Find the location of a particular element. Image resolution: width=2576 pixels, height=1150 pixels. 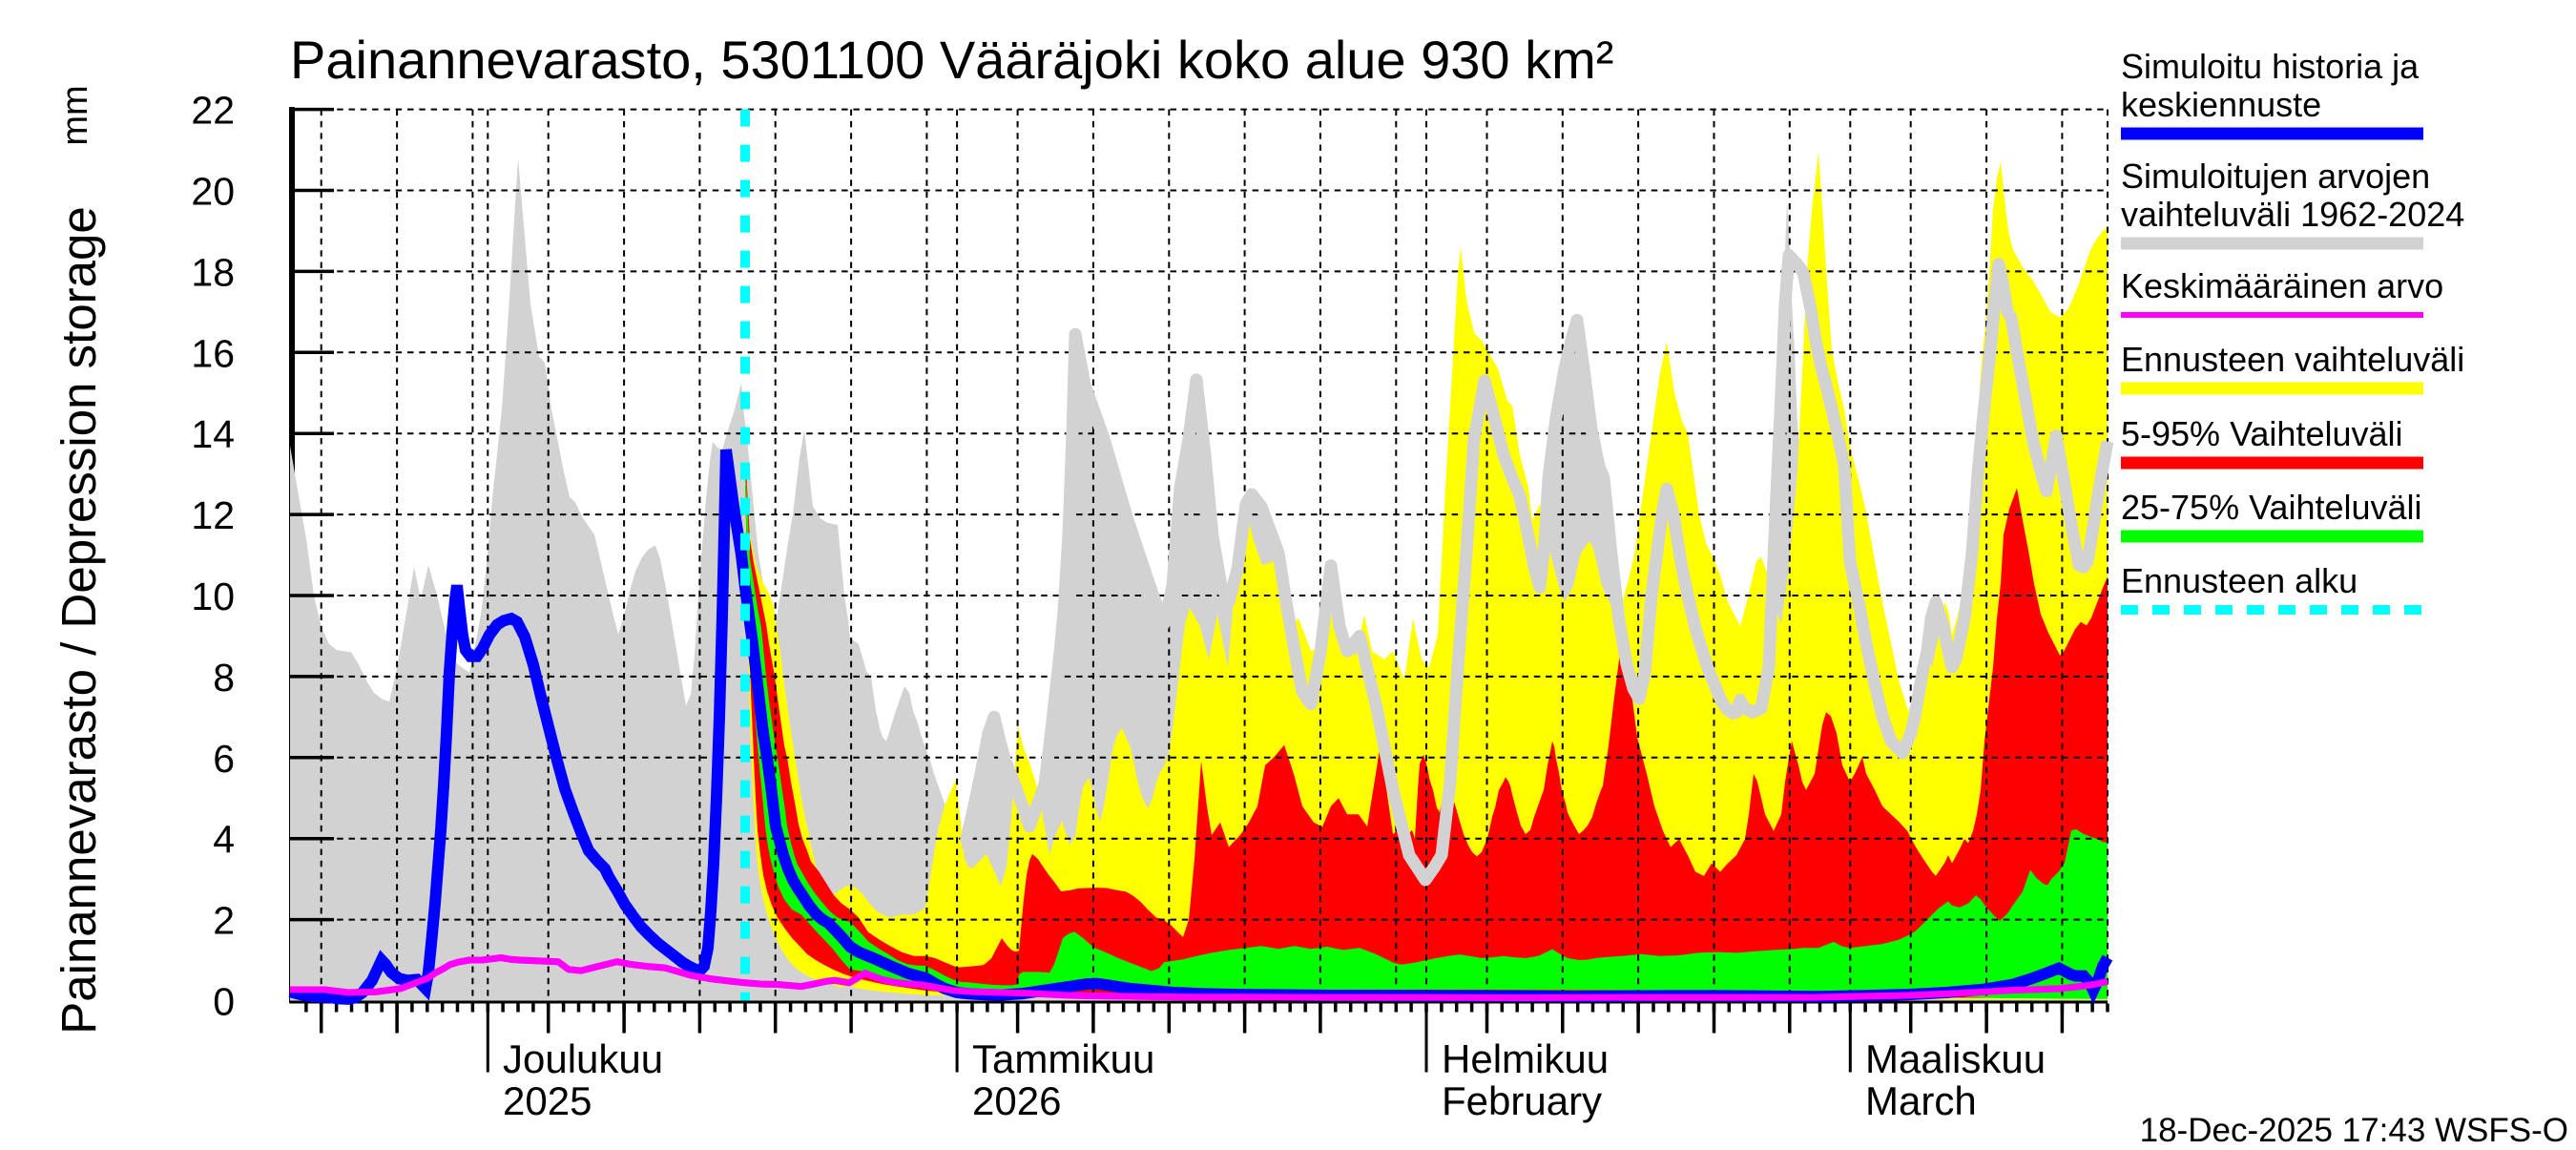

svg-text: 8 is located at coordinates (224, 678).